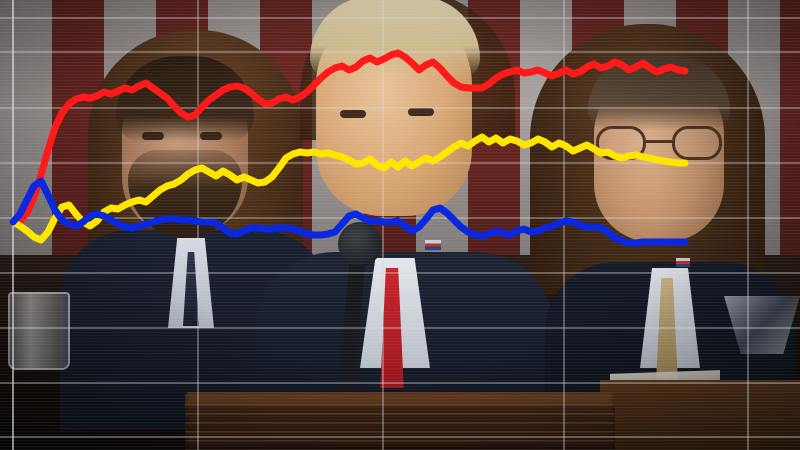  I want to click on glasses-bridge, so click(659, 141).